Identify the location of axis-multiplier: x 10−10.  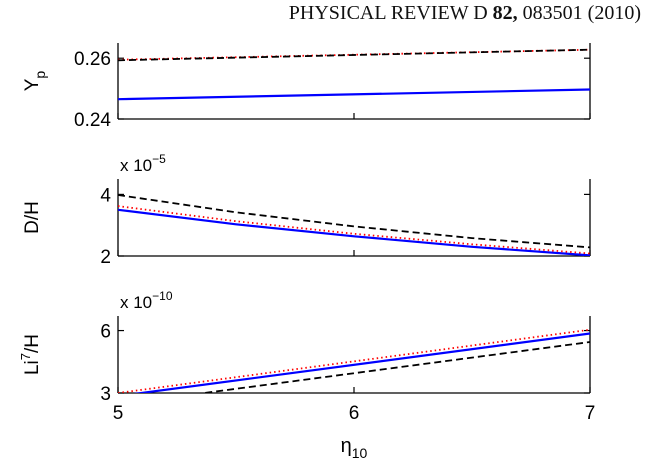
(146, 300).